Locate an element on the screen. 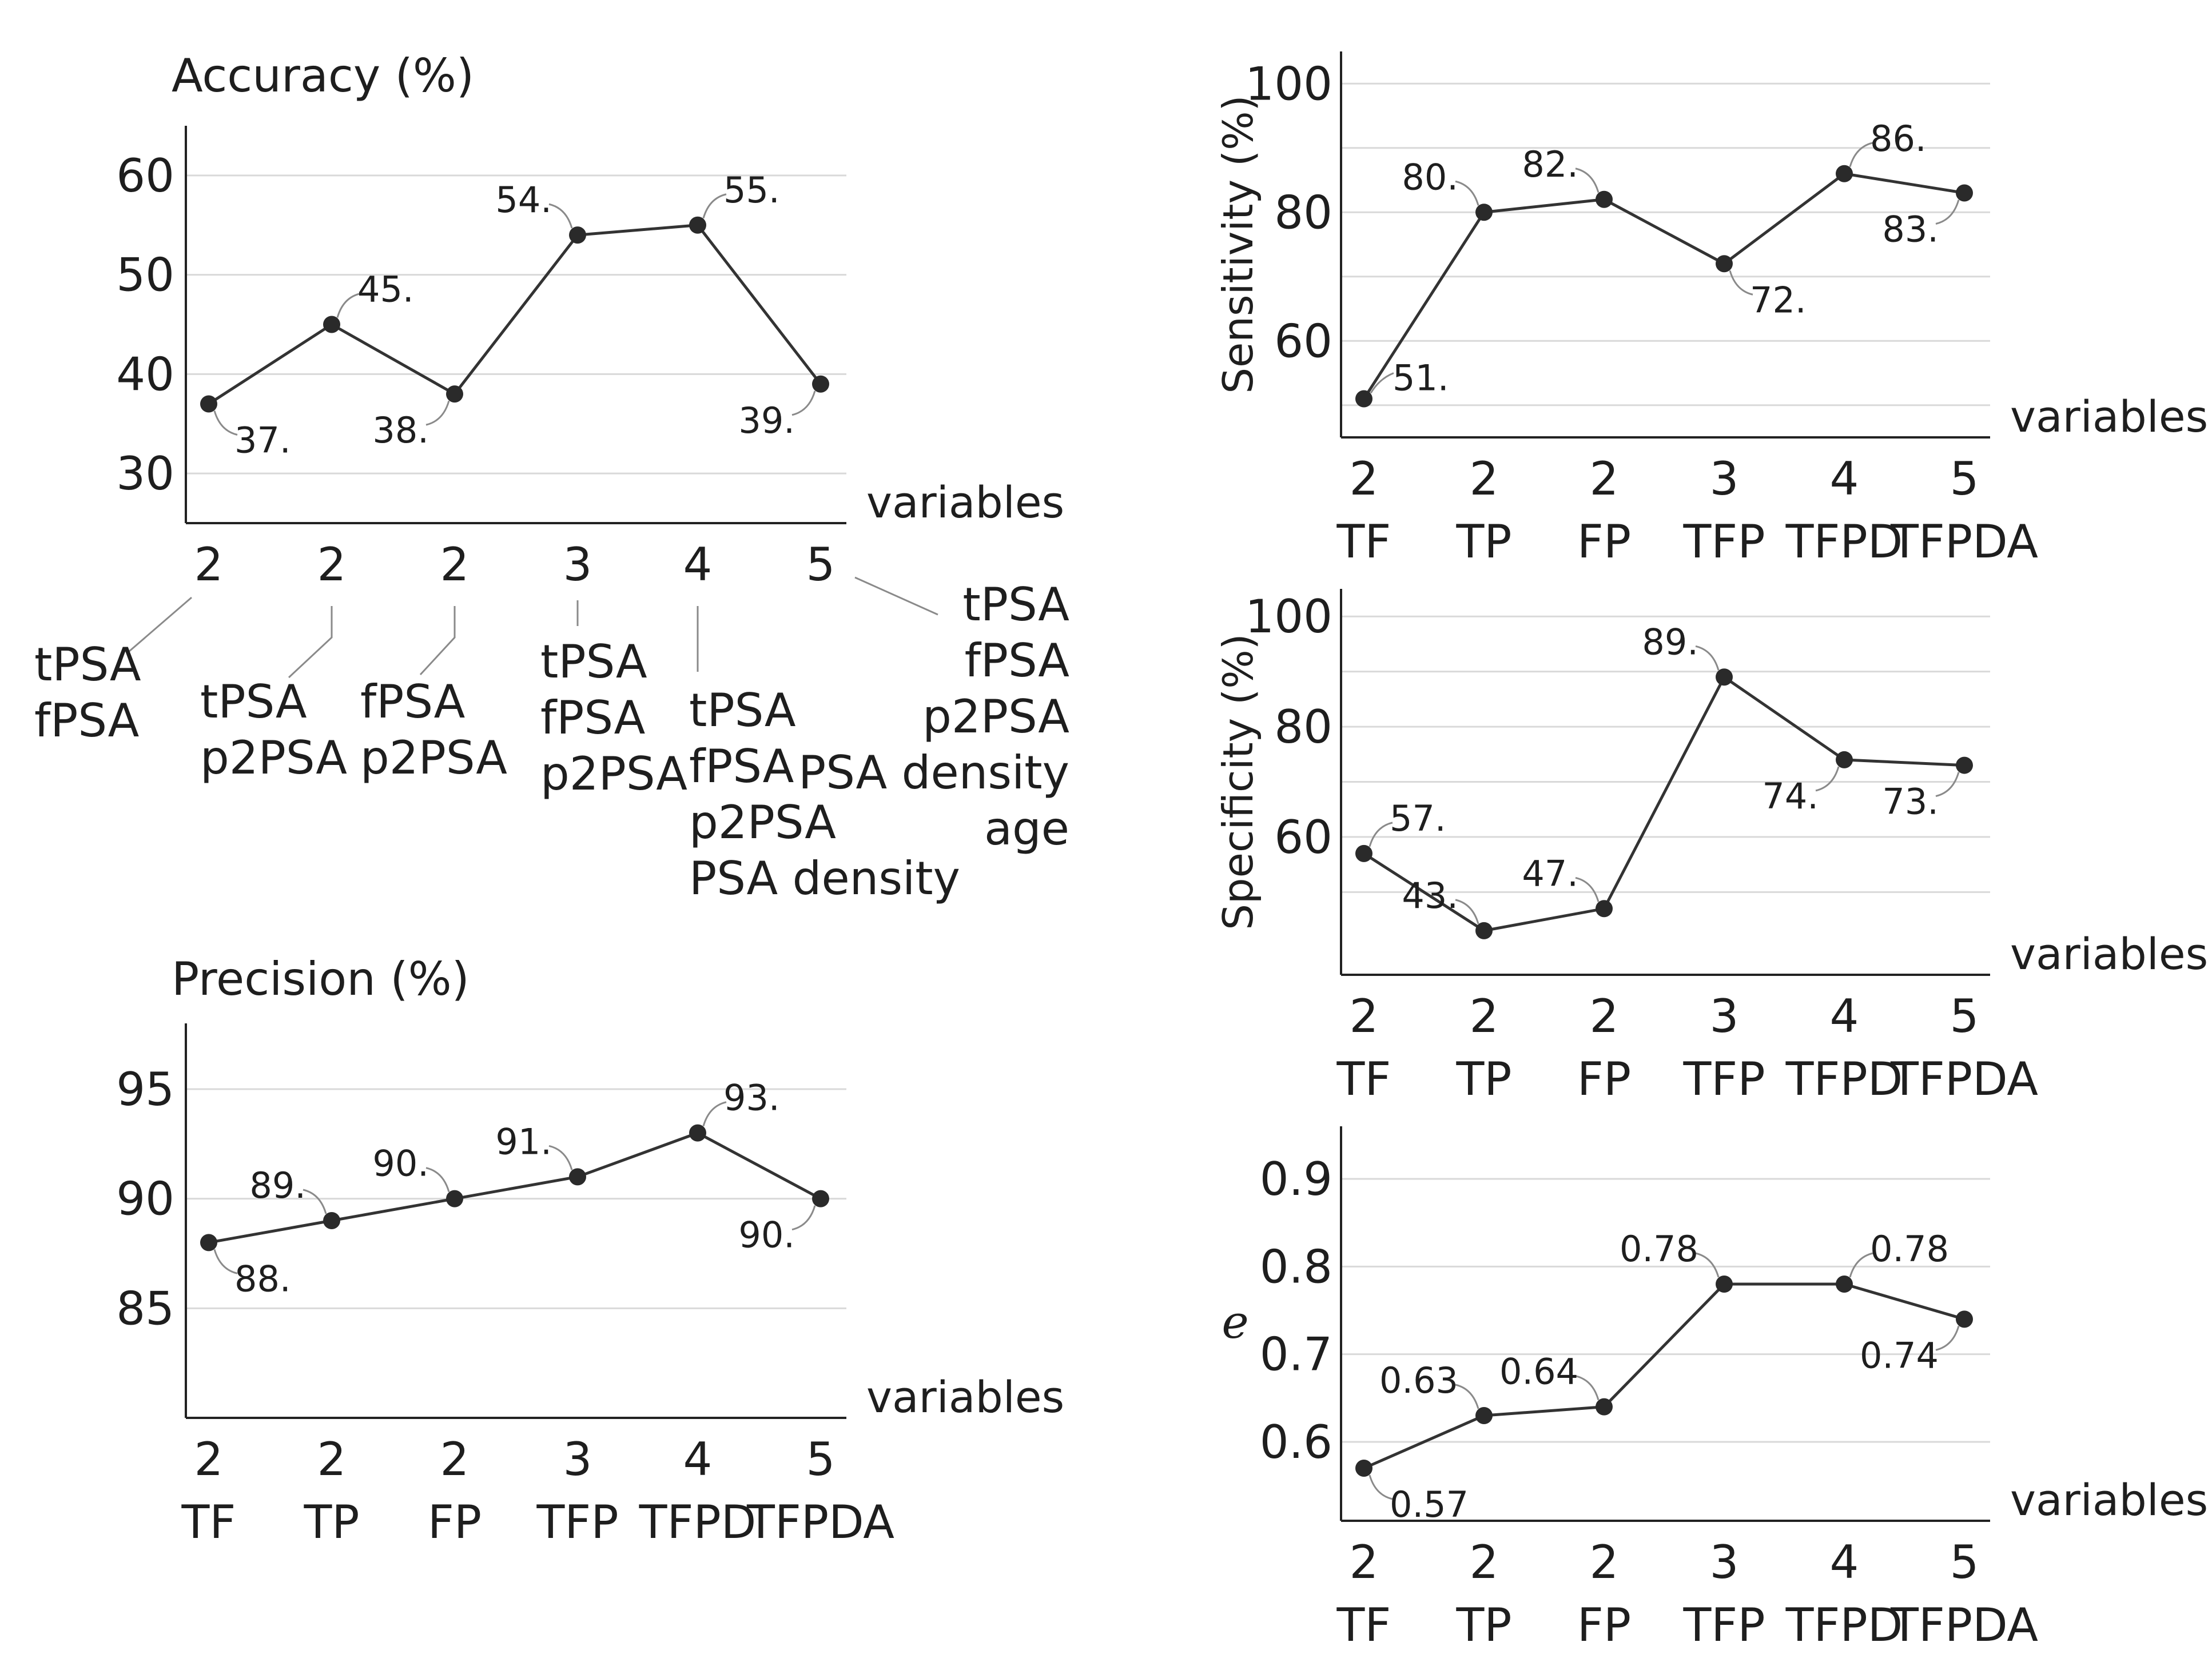  y-tick-label: 85 is located at coordinates (145, 1308).